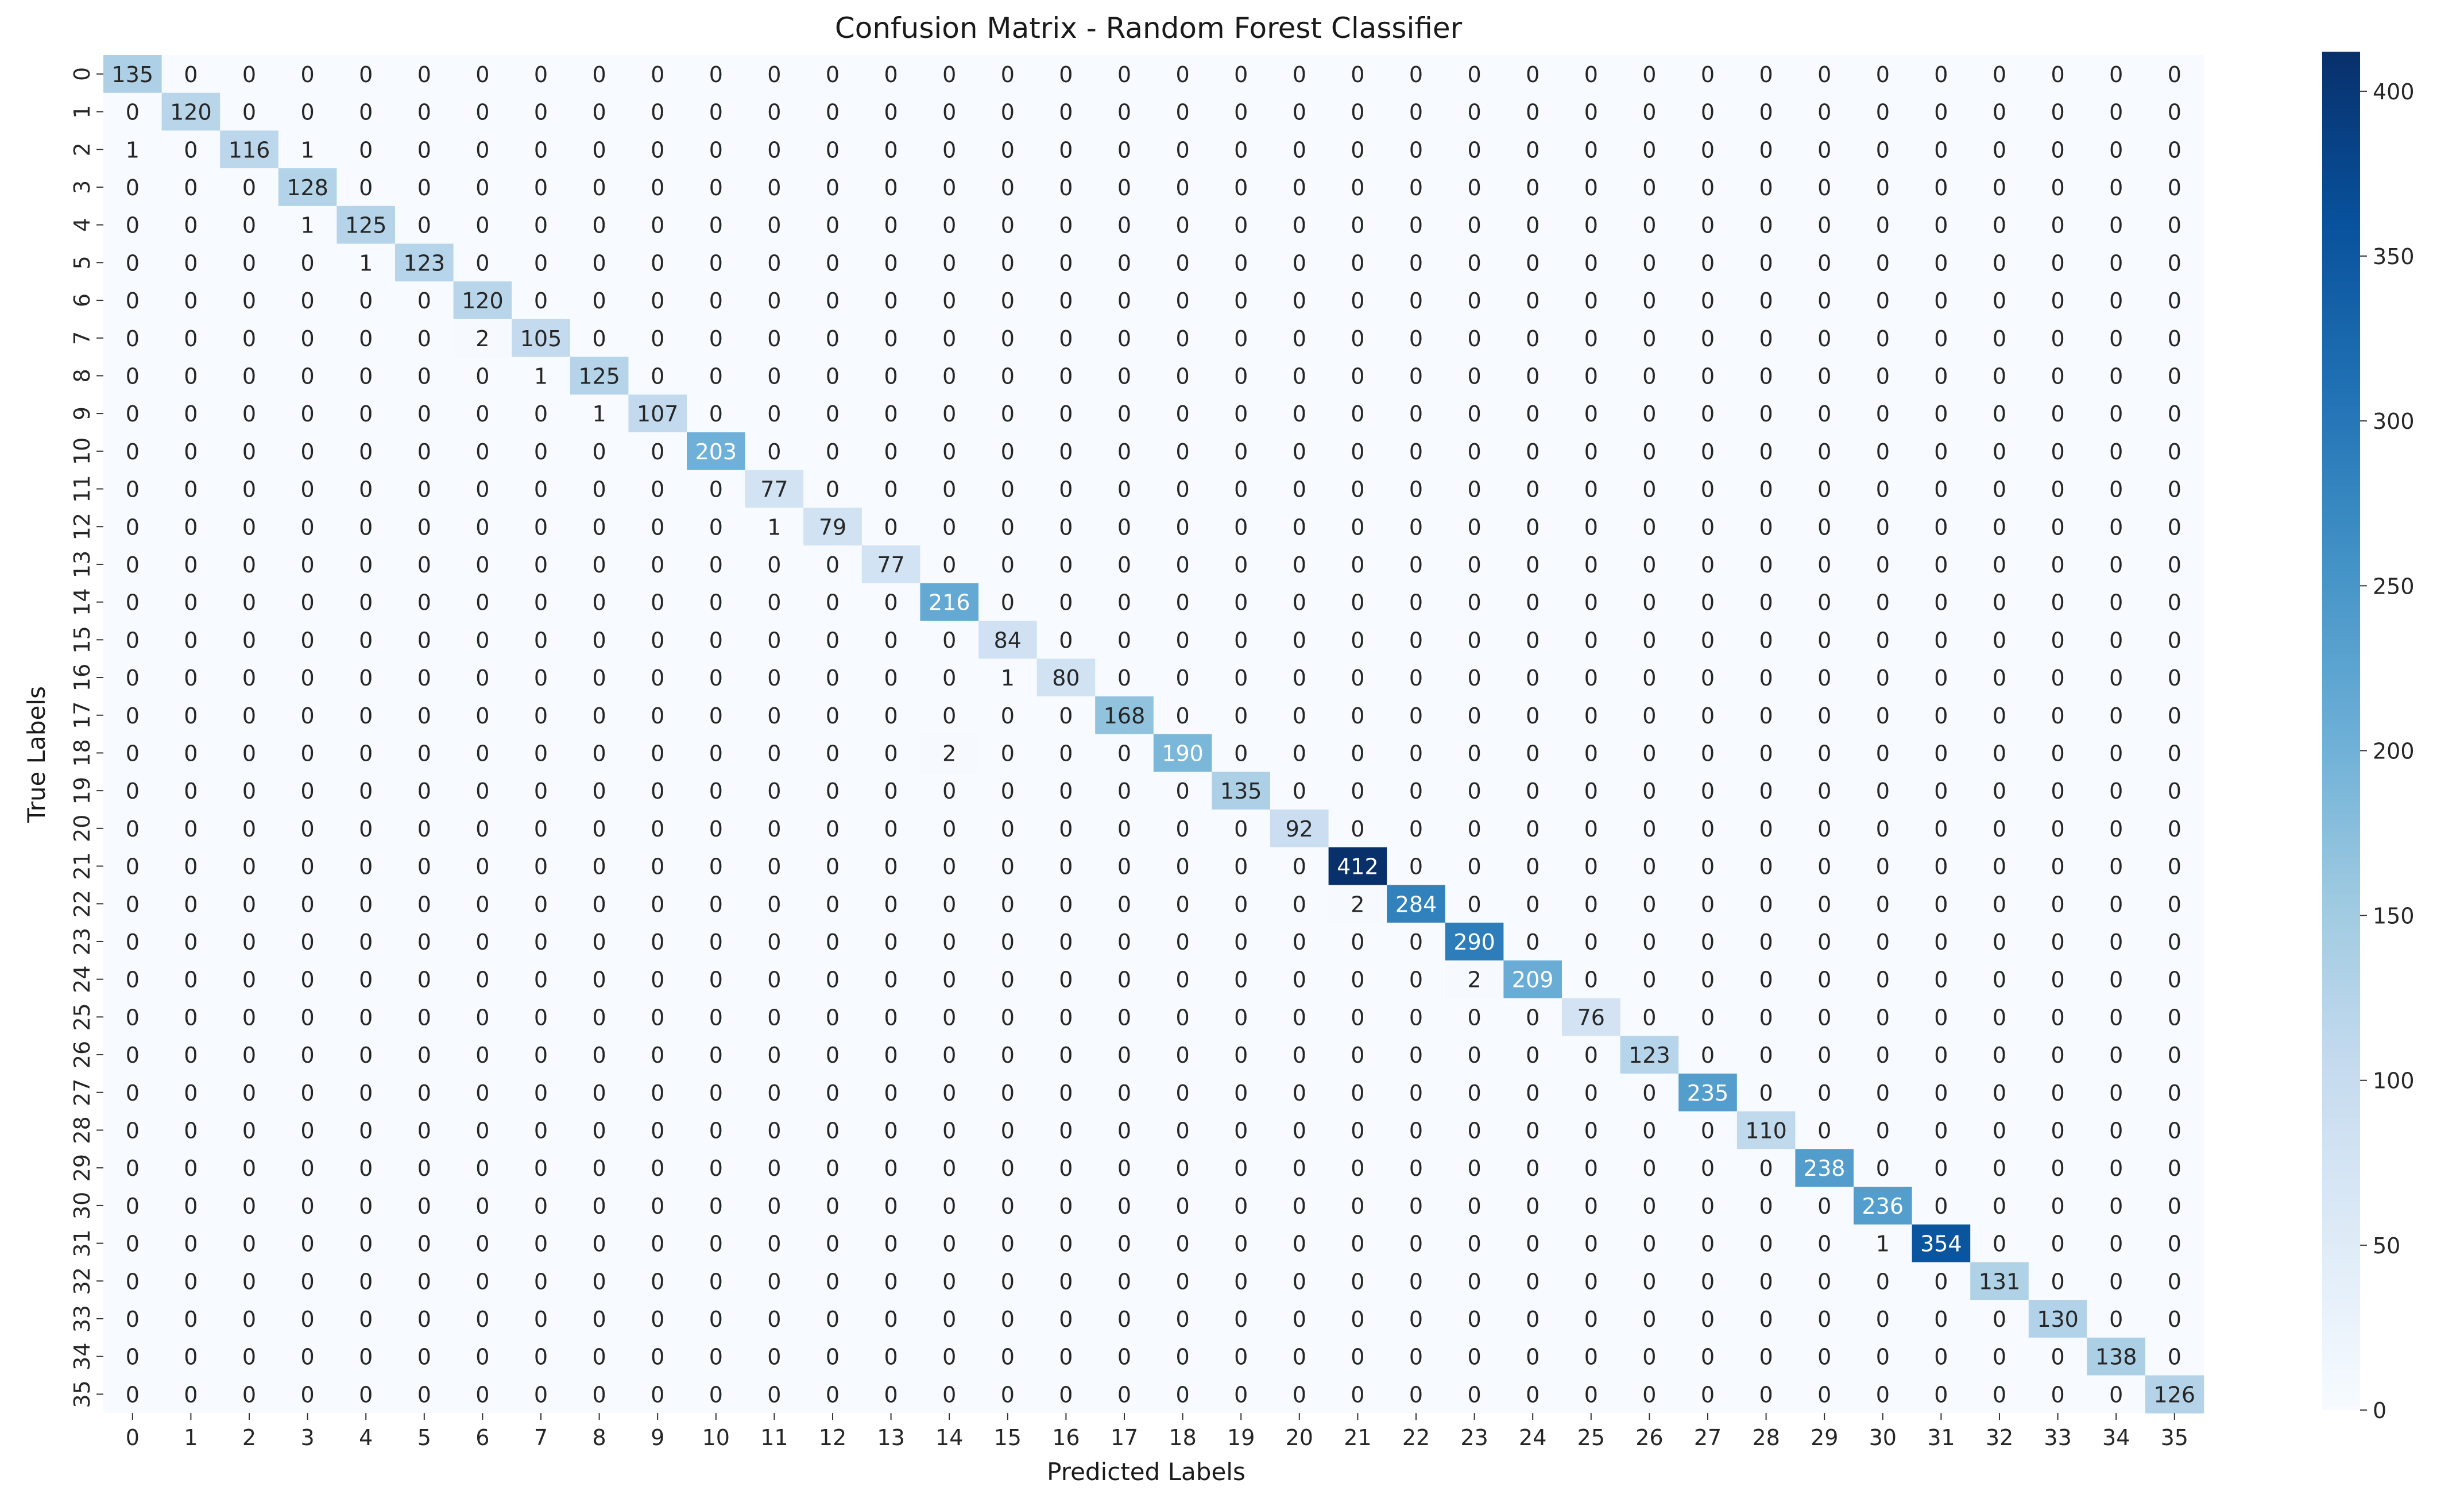 The height and width of the screenshot is (1491, 2464). What do you see at coordinates (1649, 1055) in the screenshot?
I see `cell-value-label: 123` at bounding box center [1649, 1055].